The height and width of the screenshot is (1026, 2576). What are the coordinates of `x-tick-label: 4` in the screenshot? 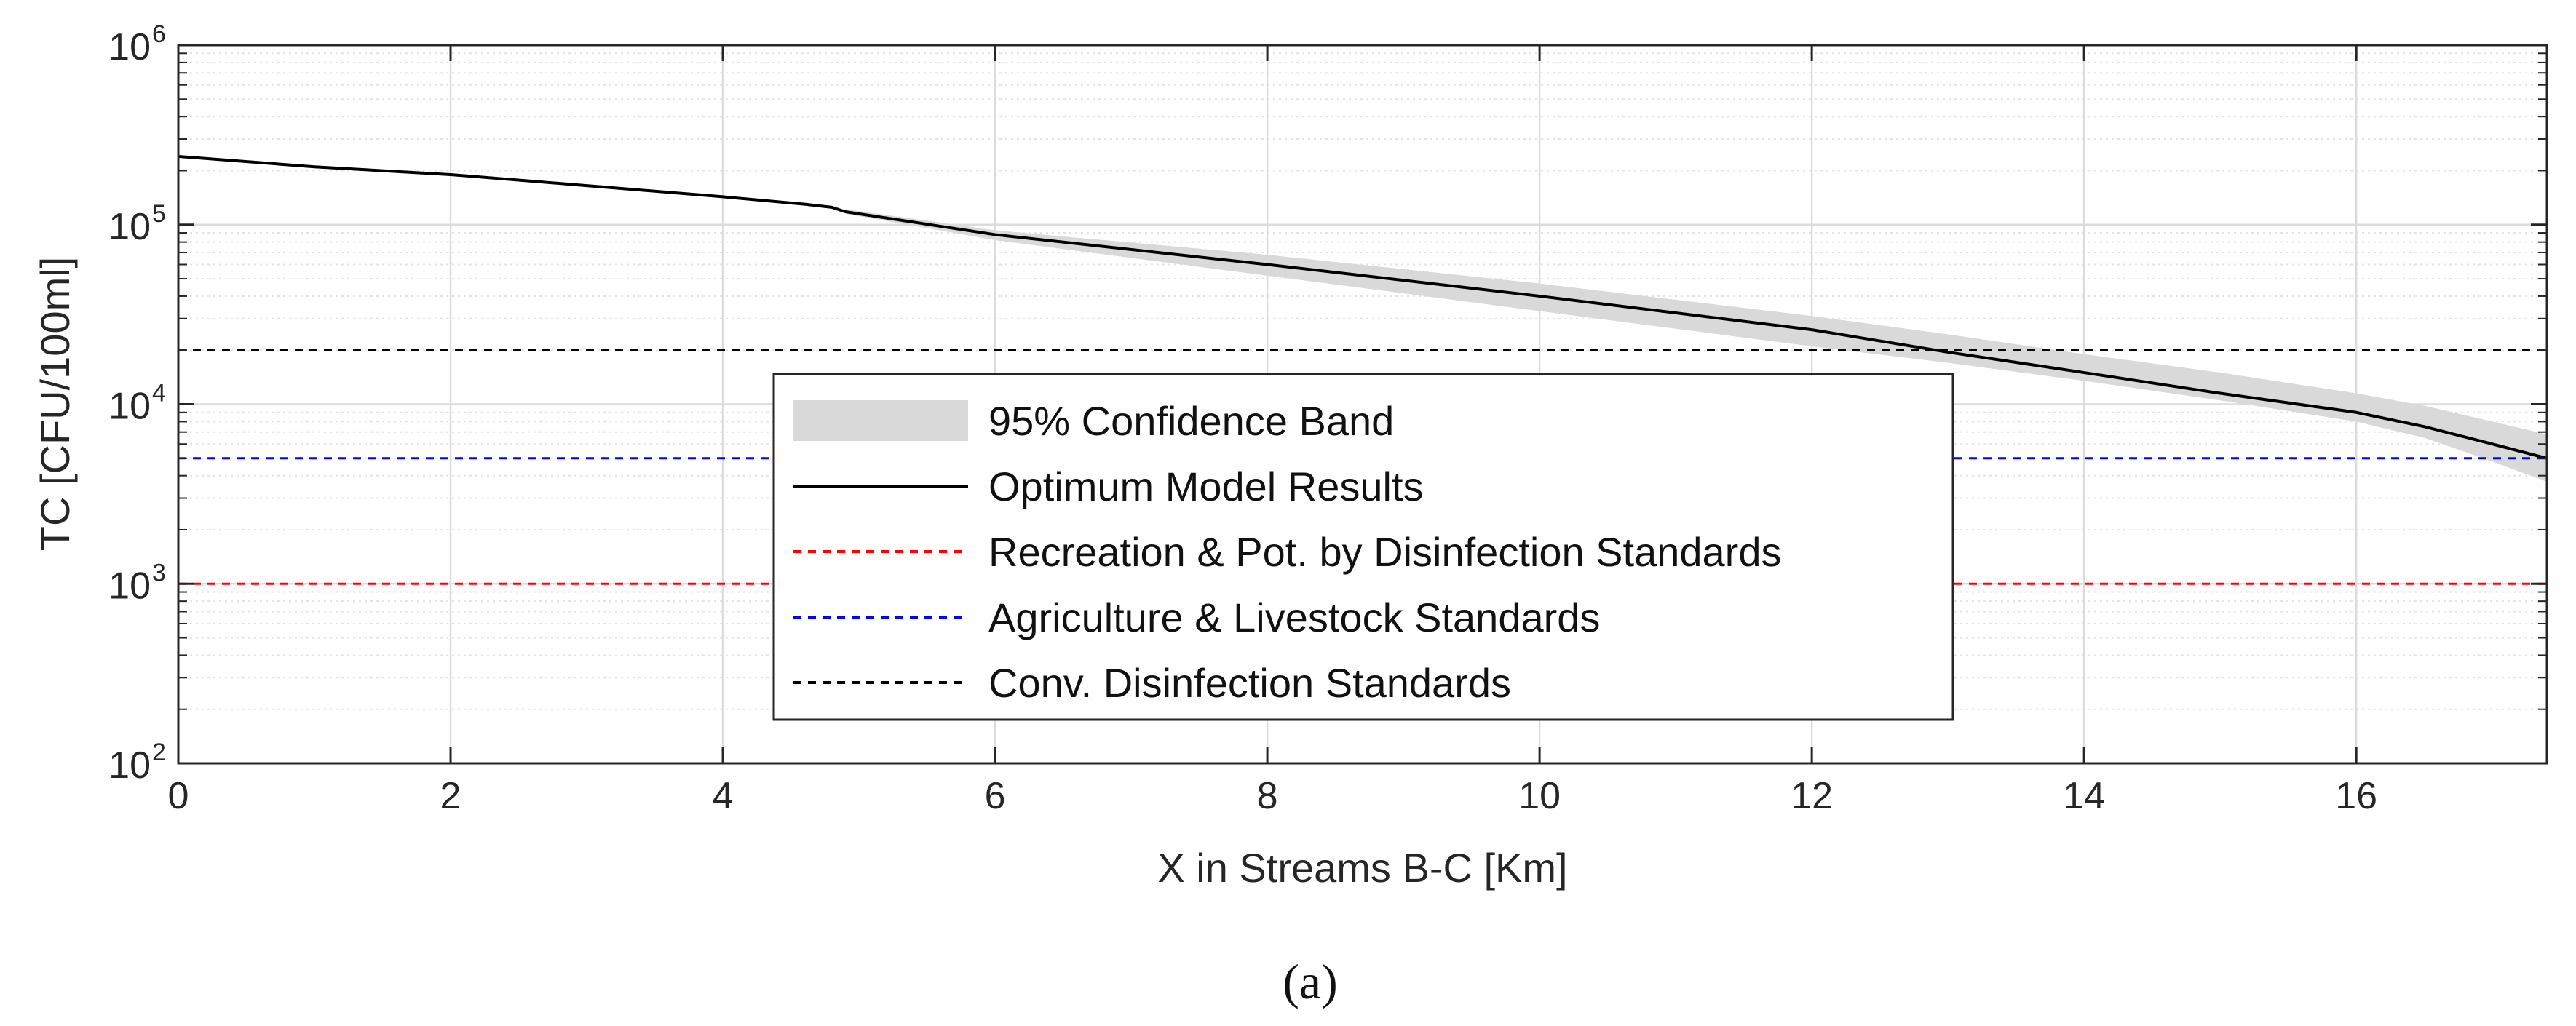 It's located at (723, 796).